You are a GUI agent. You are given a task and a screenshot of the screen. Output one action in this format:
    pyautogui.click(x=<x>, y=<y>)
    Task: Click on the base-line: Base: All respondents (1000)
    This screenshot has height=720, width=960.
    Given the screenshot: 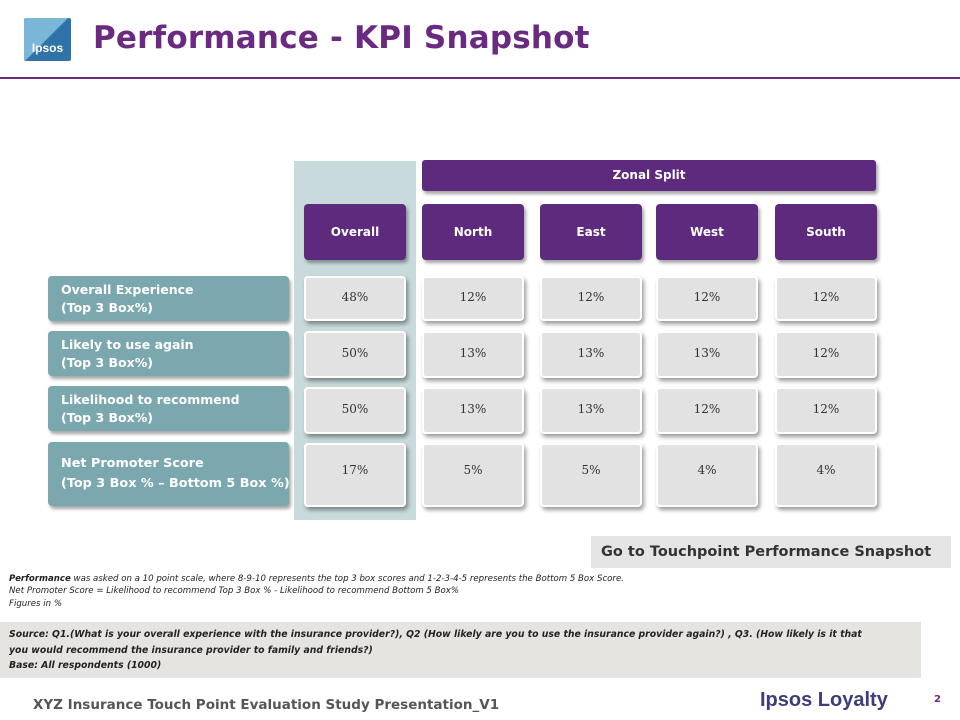 What is the action you would take?
    pyautogui.click(x=85, y=665)
    